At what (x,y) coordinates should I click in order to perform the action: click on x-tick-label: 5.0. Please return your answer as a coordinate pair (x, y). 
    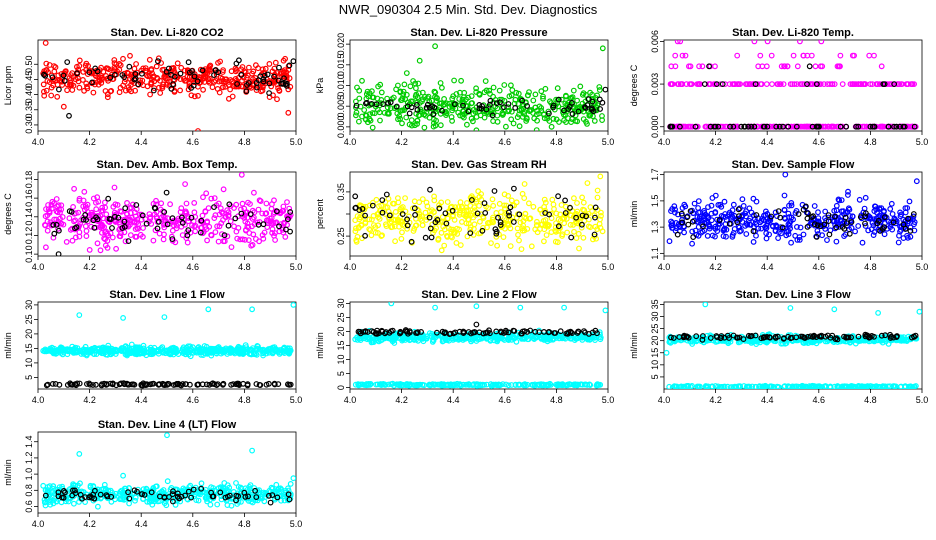
    Looking at the image, I should click on (296, 267).